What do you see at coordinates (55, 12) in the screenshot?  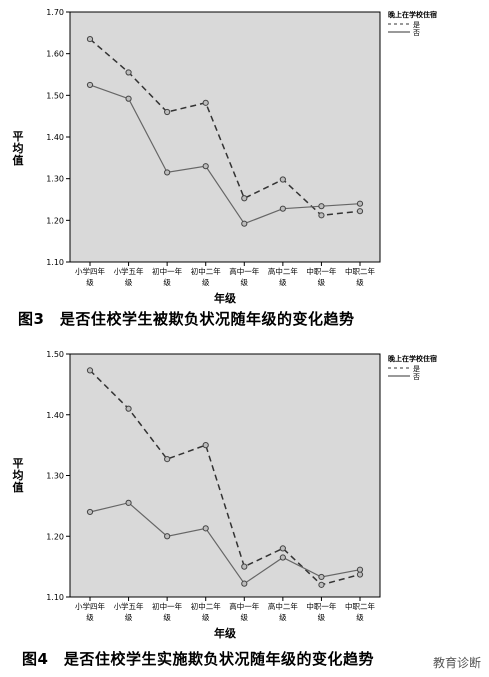 I see `y-tick-label: 1.70` at bounding box center [55, 12].